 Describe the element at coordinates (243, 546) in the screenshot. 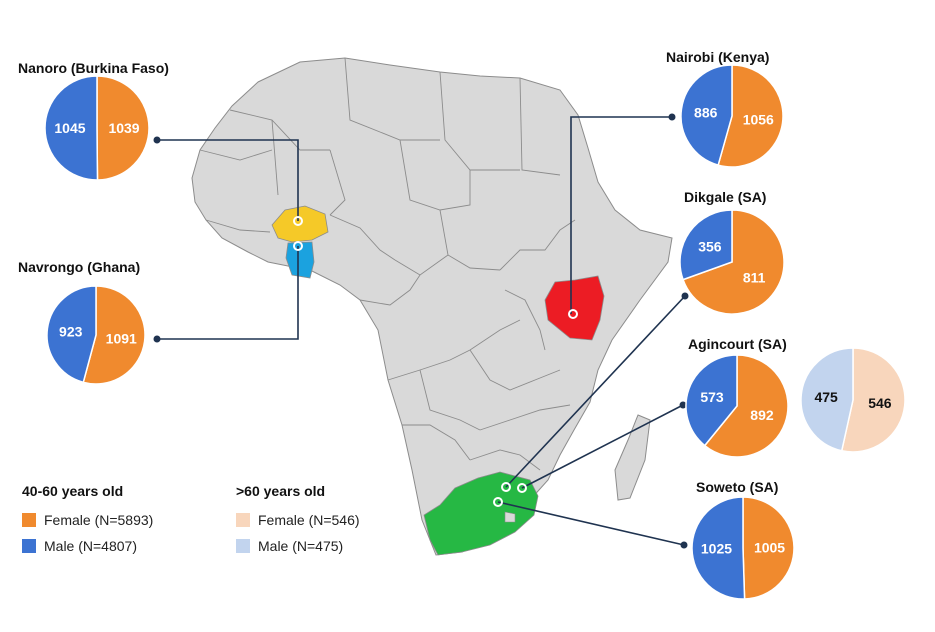

I see `male-60-plus-swatch` at that location.